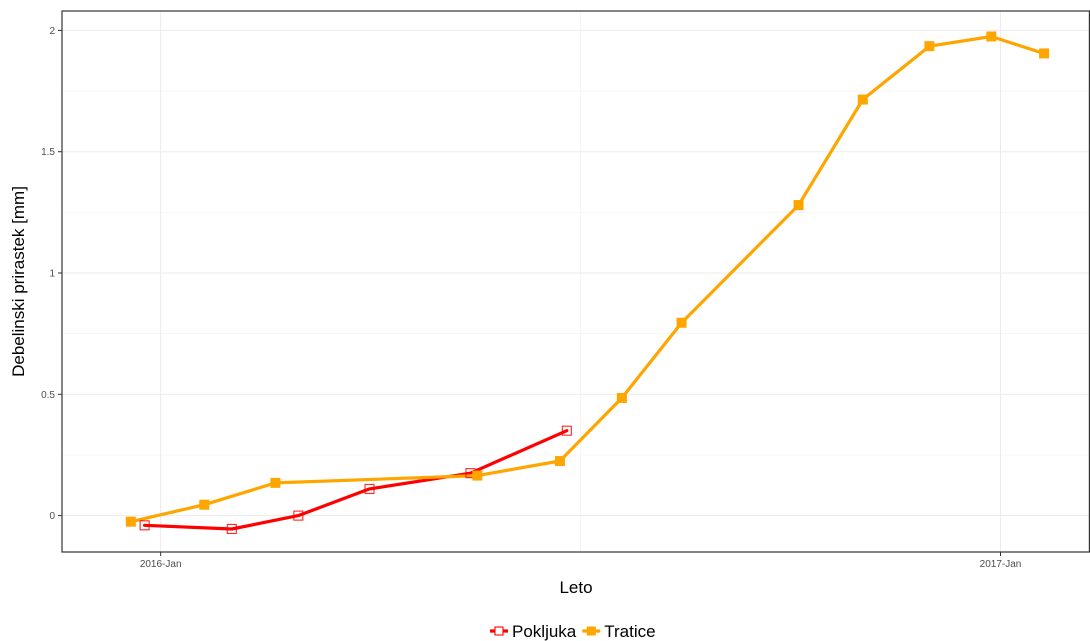 The image size is (1090, 641). I want to click on legend-key-tratice: Tratice, so click(619, 631).